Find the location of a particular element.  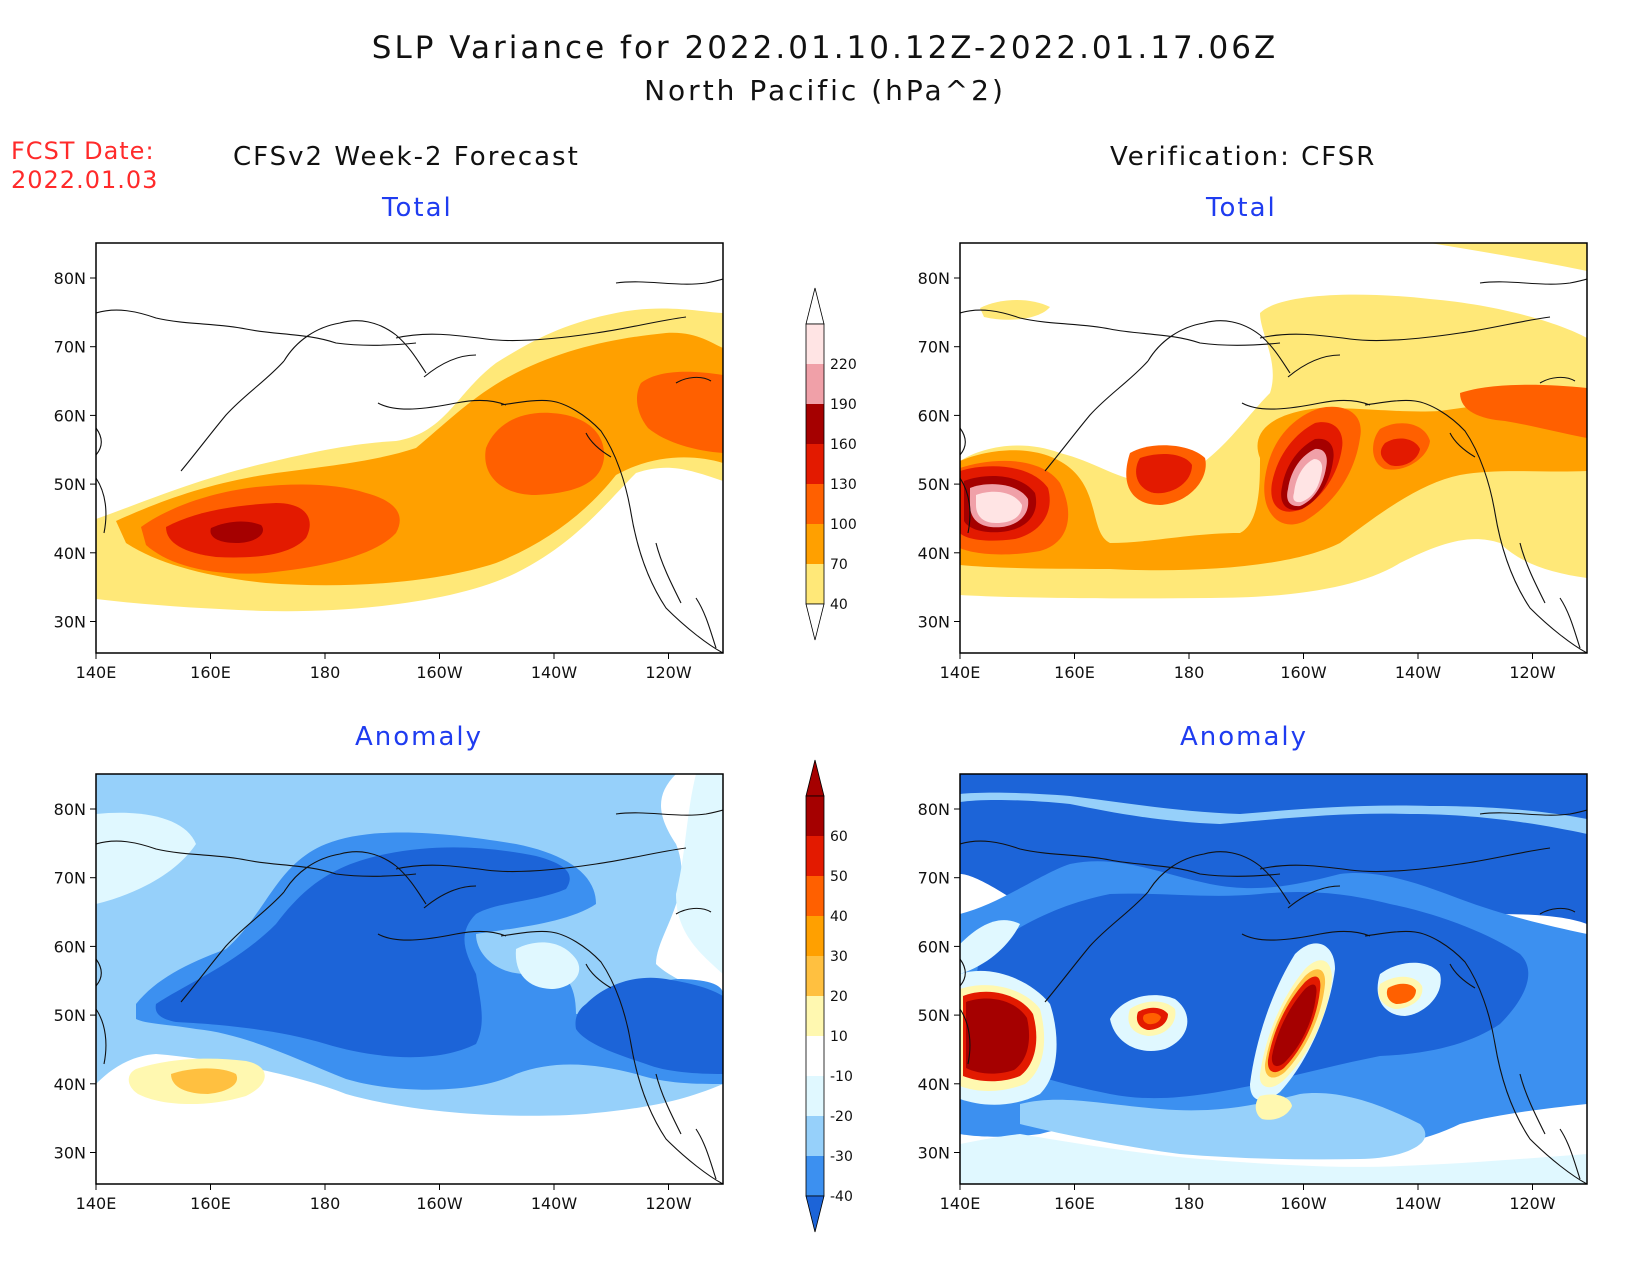

map-frame is located at coordinates (409, 448).